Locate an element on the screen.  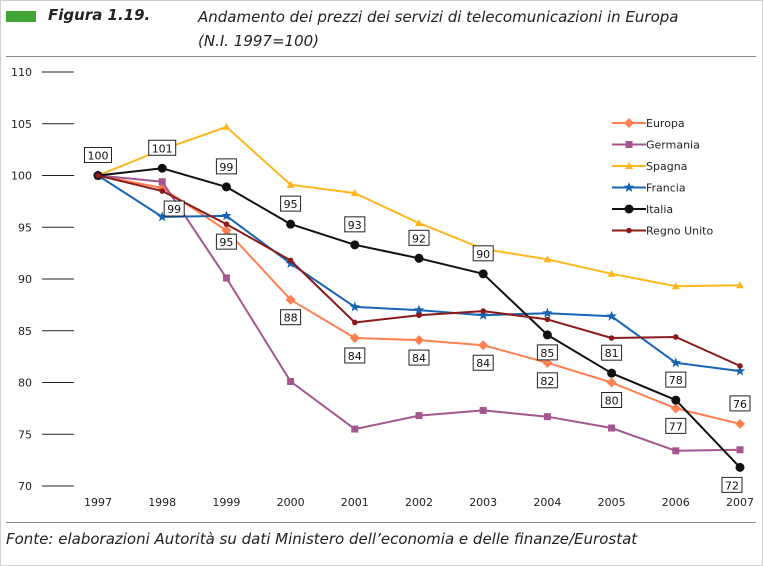
x-tick-label-2004: 2004 is located at coordinates (547, 502).